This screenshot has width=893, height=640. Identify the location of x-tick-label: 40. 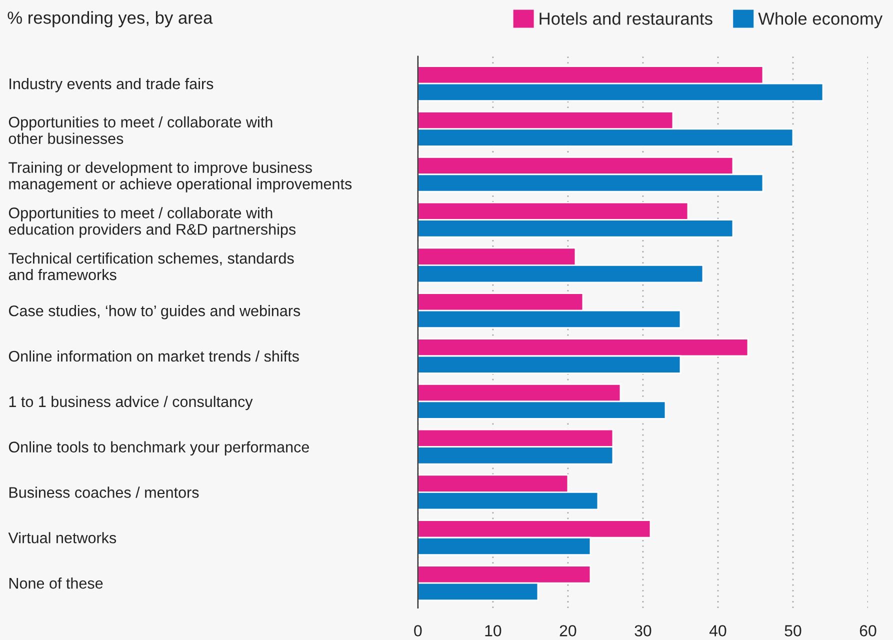
(717, 630).